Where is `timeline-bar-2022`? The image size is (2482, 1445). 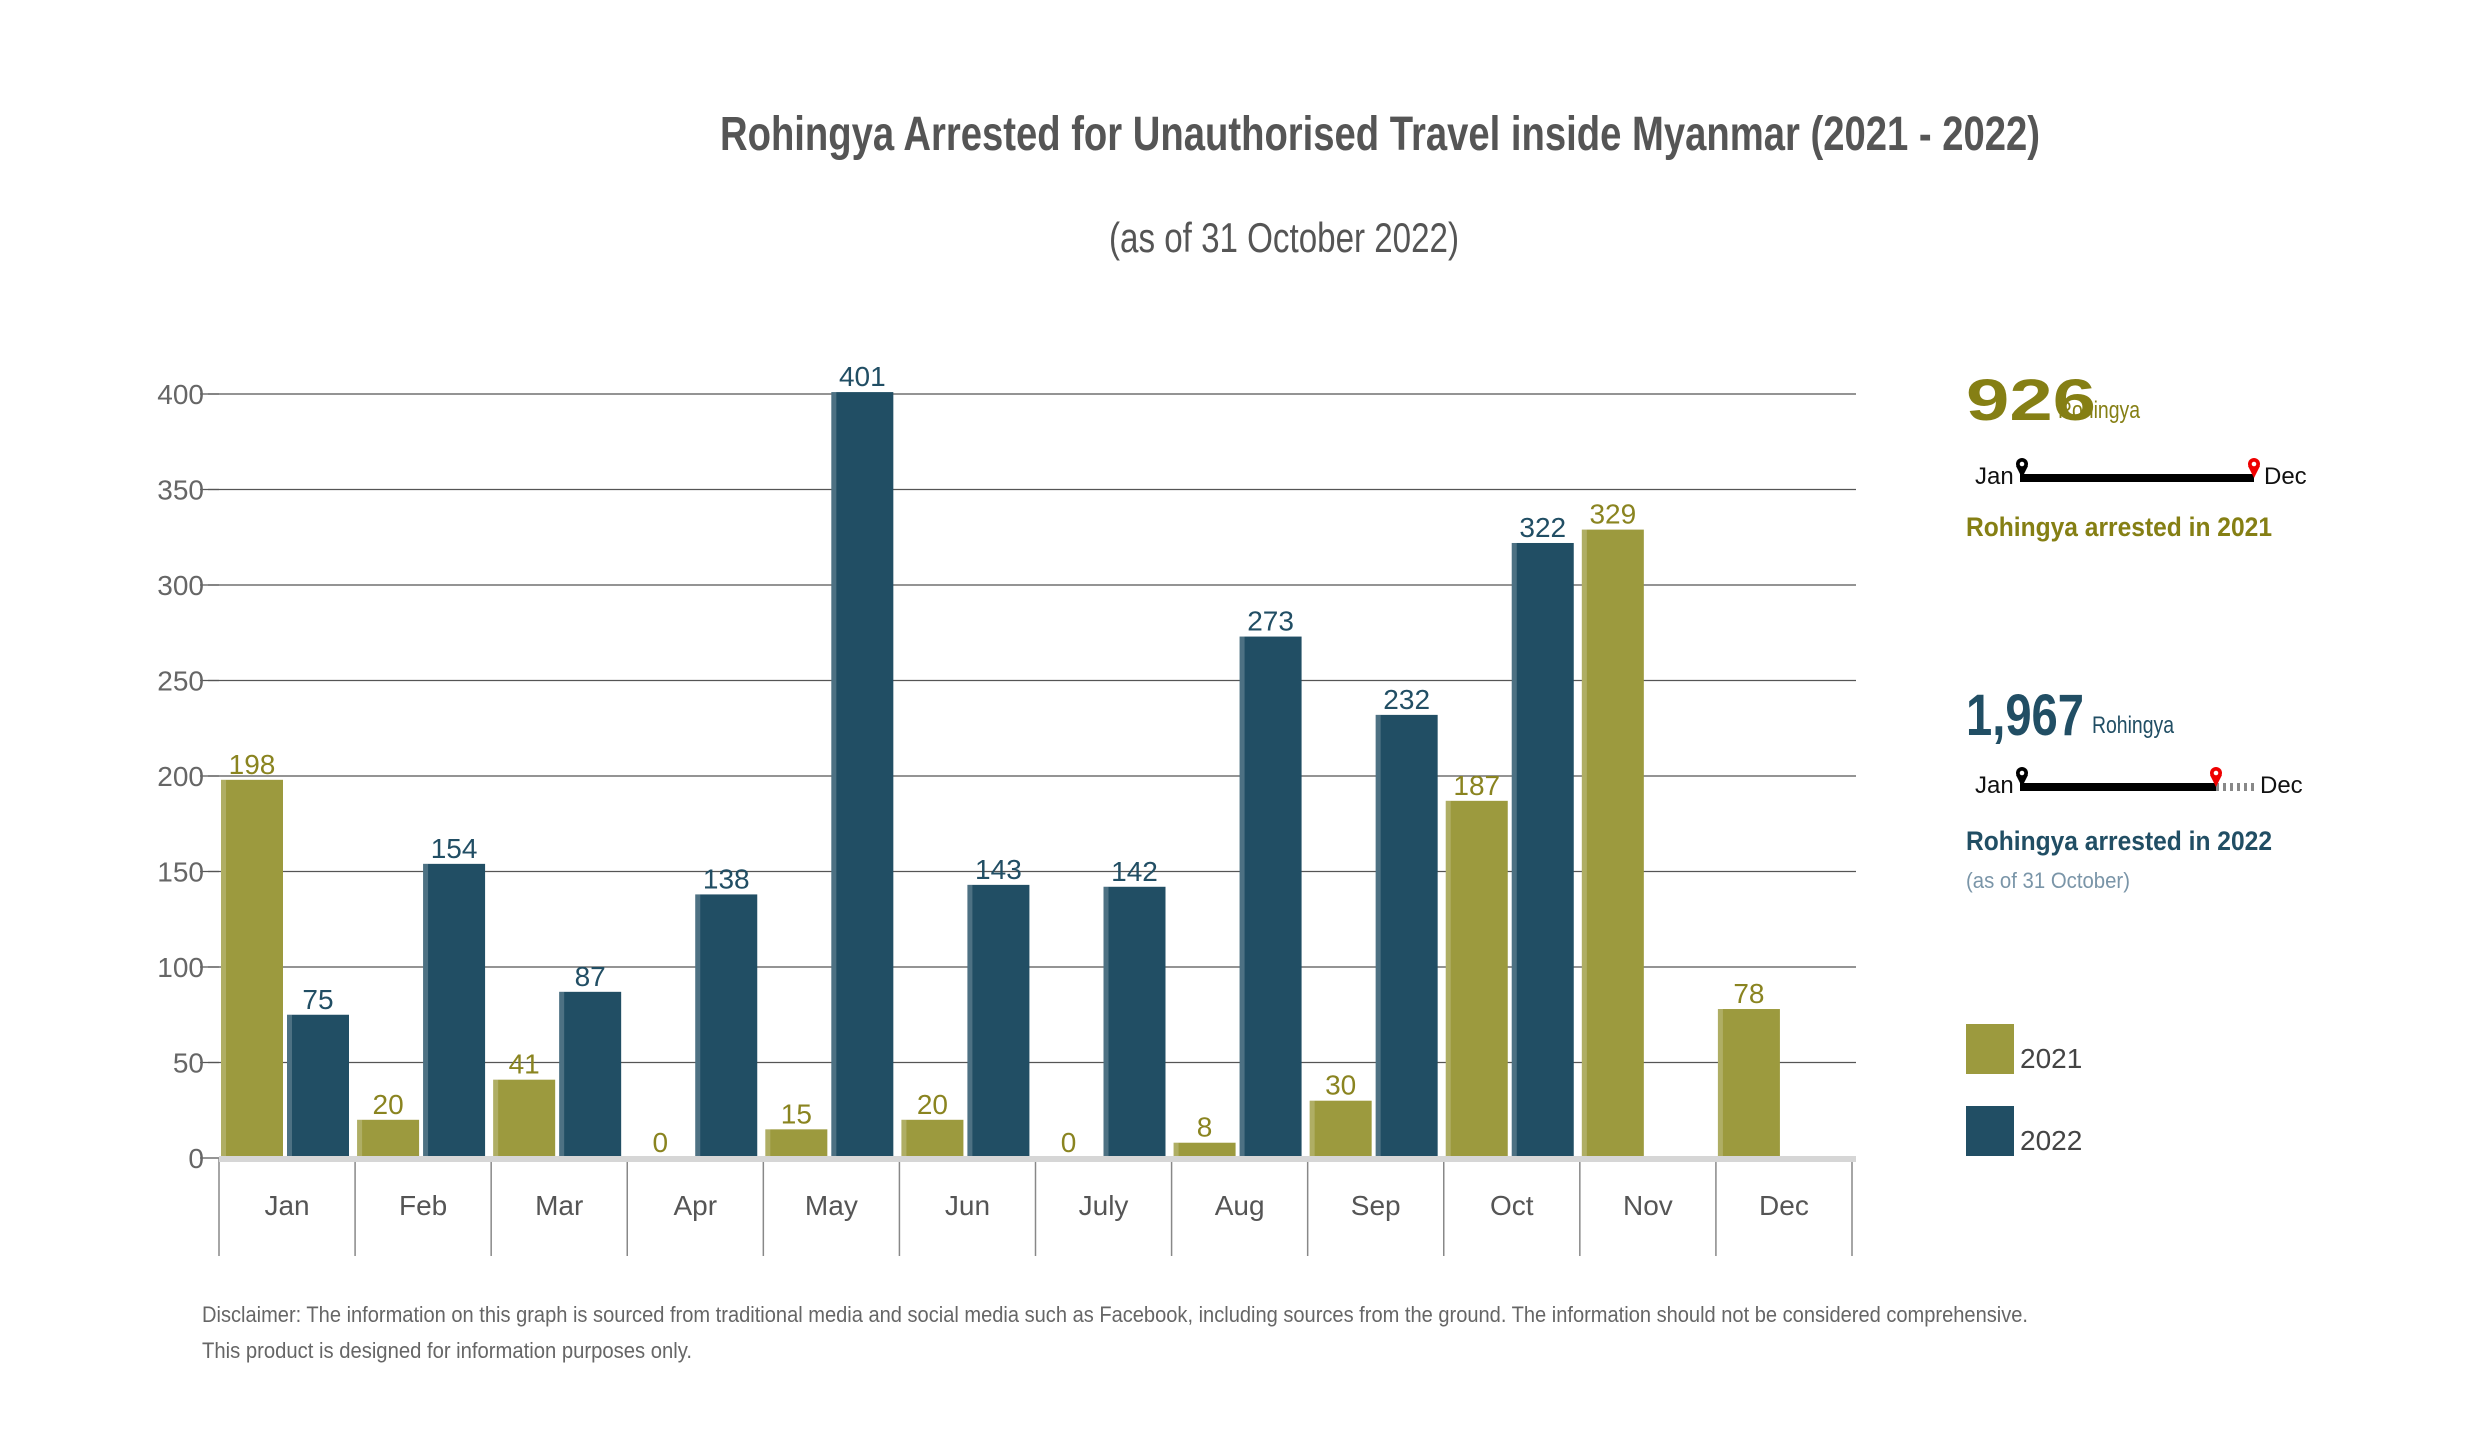
timeline-bar-2022 is located at coordinates (2118, 787).